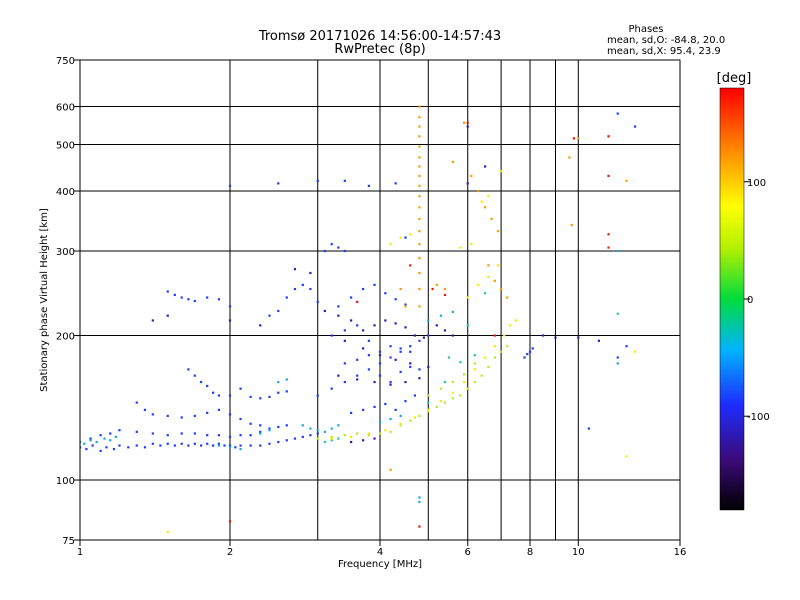  I want to click on x-tick-label: 16, so click(680, 552).